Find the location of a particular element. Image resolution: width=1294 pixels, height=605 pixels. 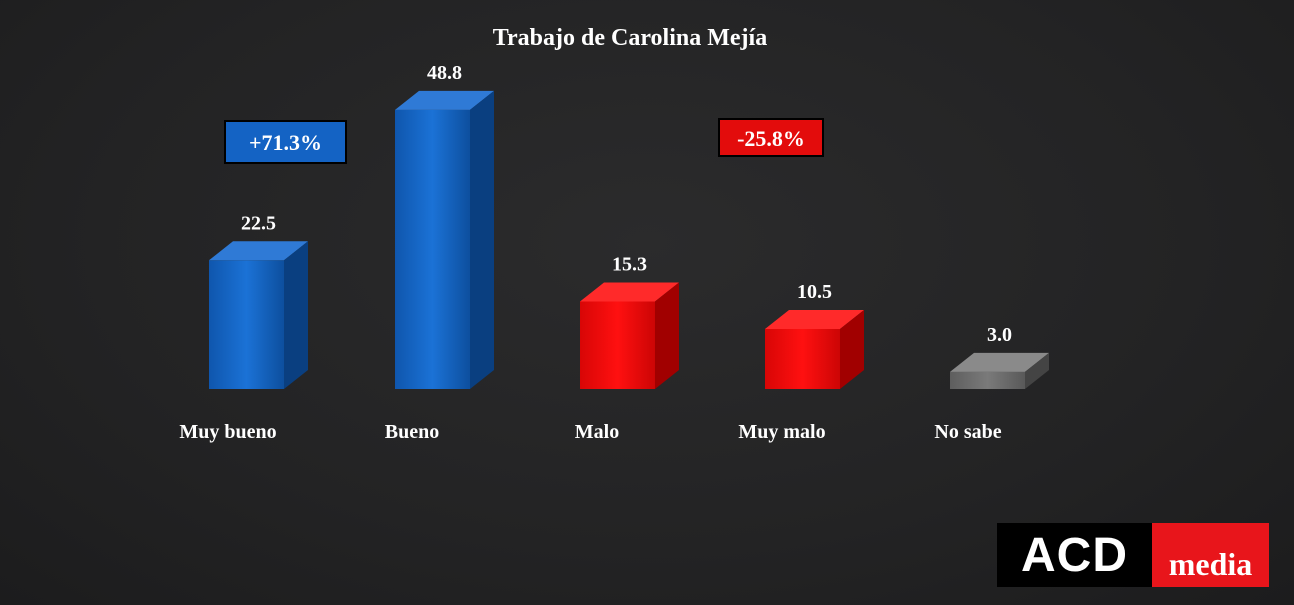

annotation-badge-positive: +71.3% is located at coordinates (285, 142).